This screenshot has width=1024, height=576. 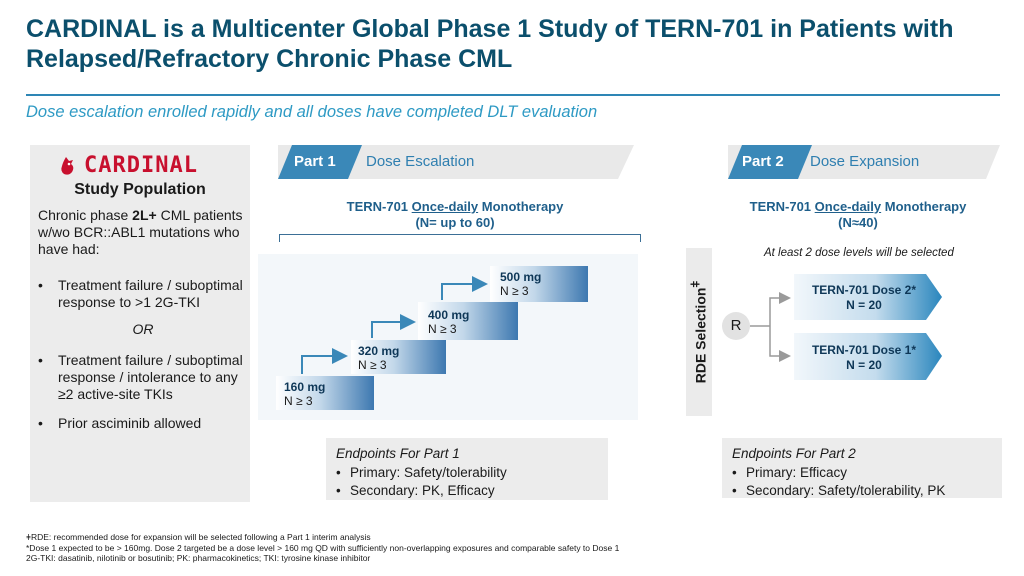 I want to click on step-dose: 160 mg, so click(x=305, y=387).